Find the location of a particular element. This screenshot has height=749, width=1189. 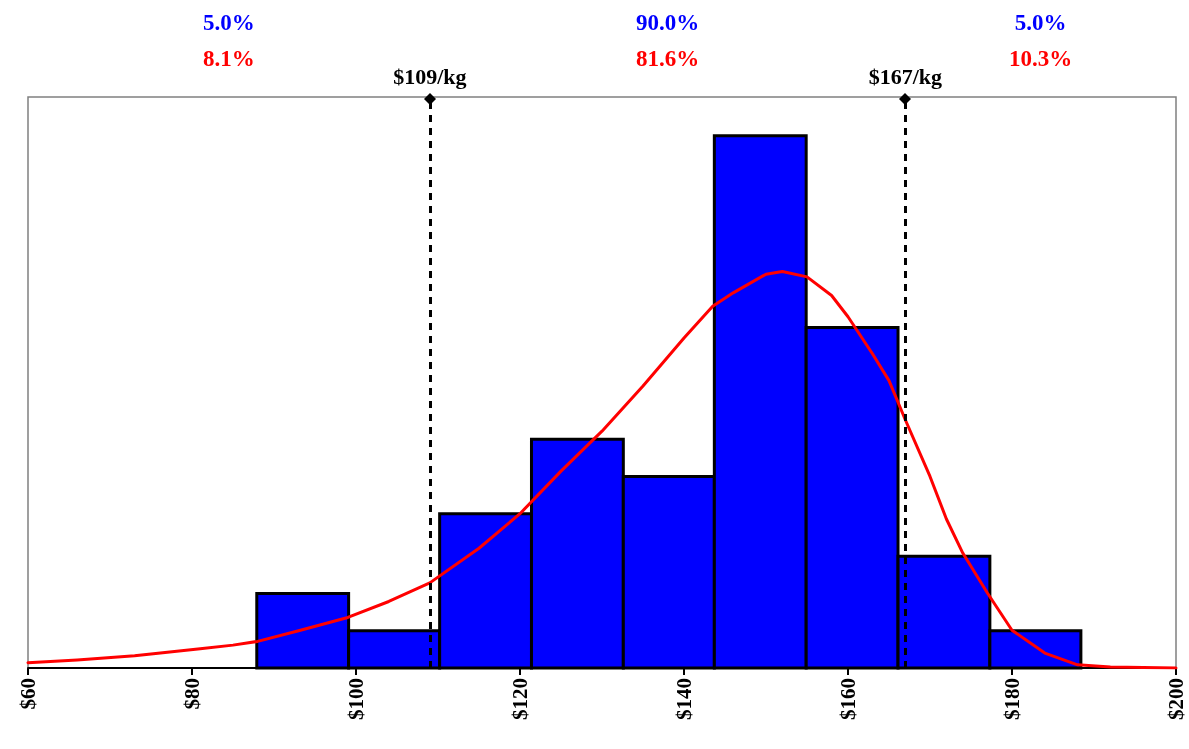

text: 8.1% is located at coordinates (229, 58).